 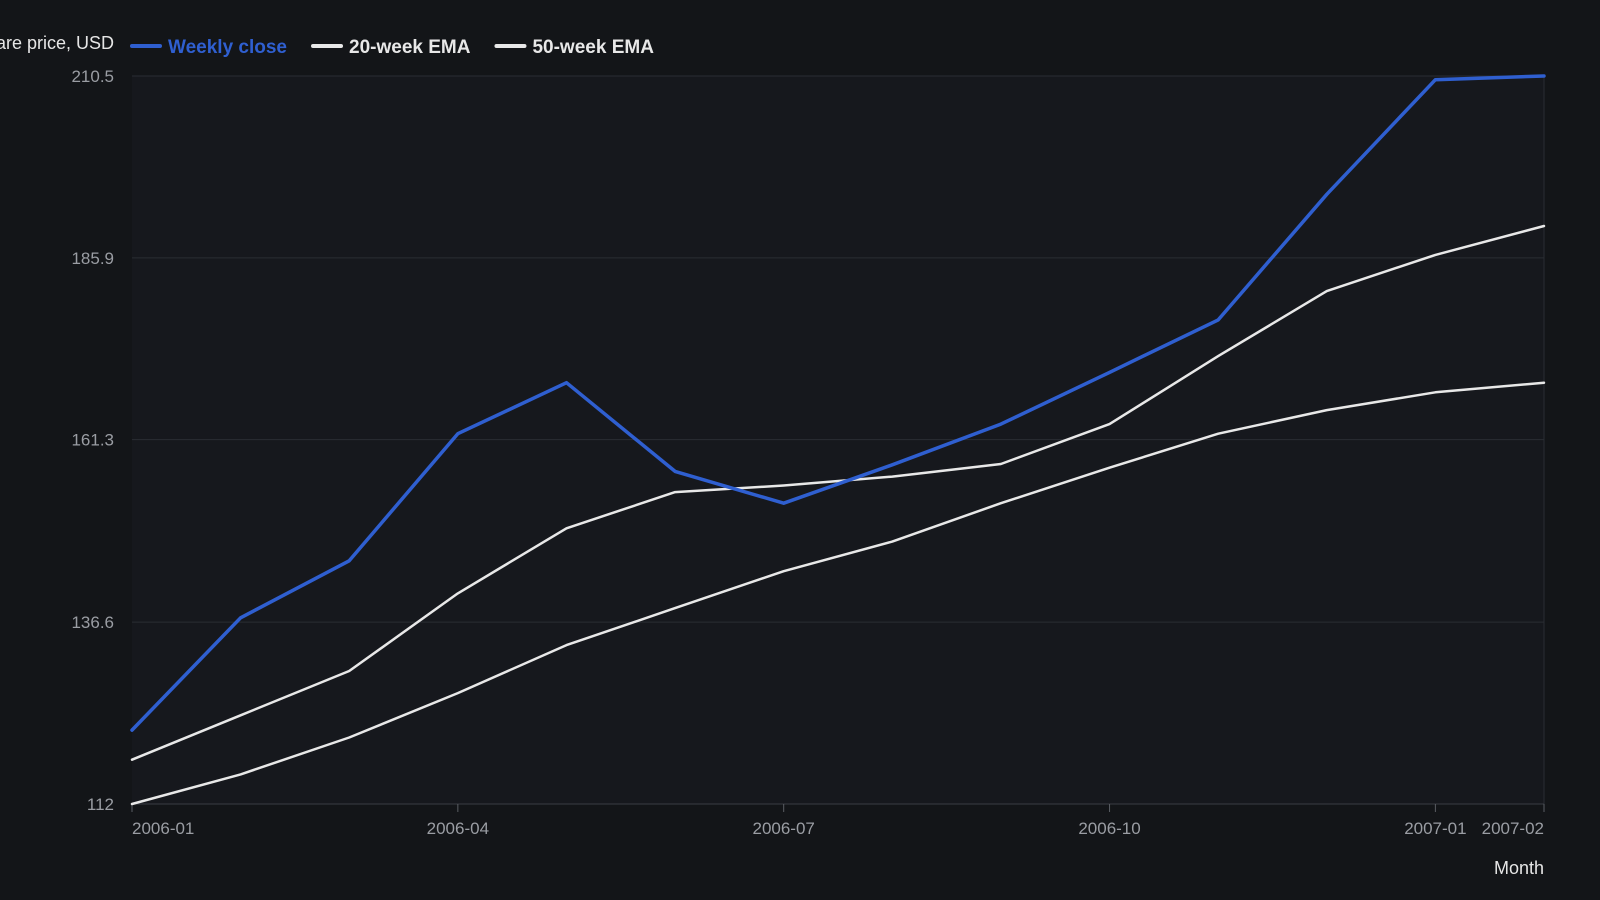 I want to click on y-tick-label: 161.3, so click(x=92, y=440).